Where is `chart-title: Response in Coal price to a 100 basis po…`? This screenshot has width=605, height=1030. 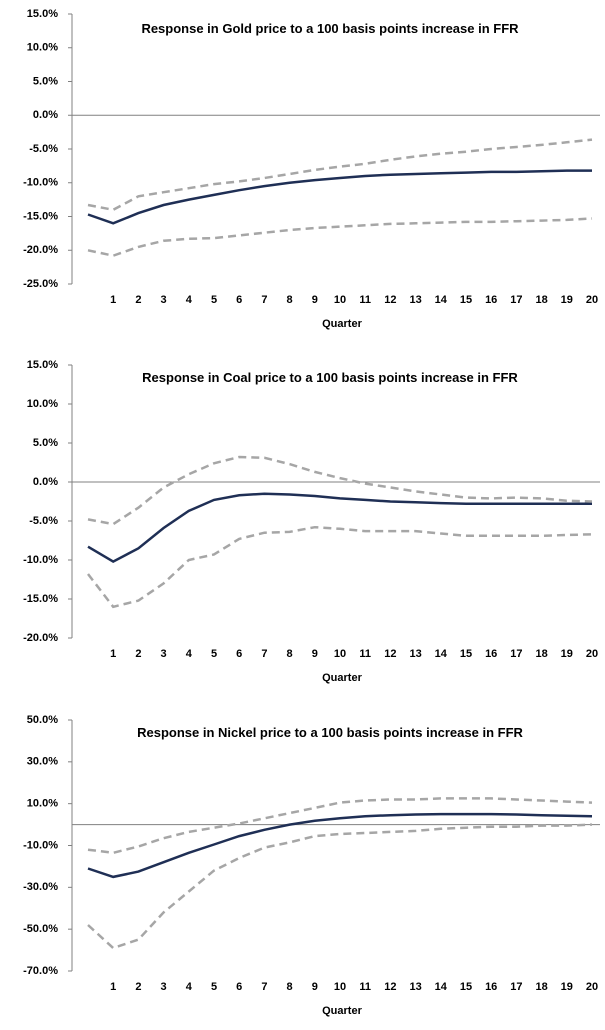
chart-title: Response in Coal price to a 100 basis po… is located at coordinates (330, 377).